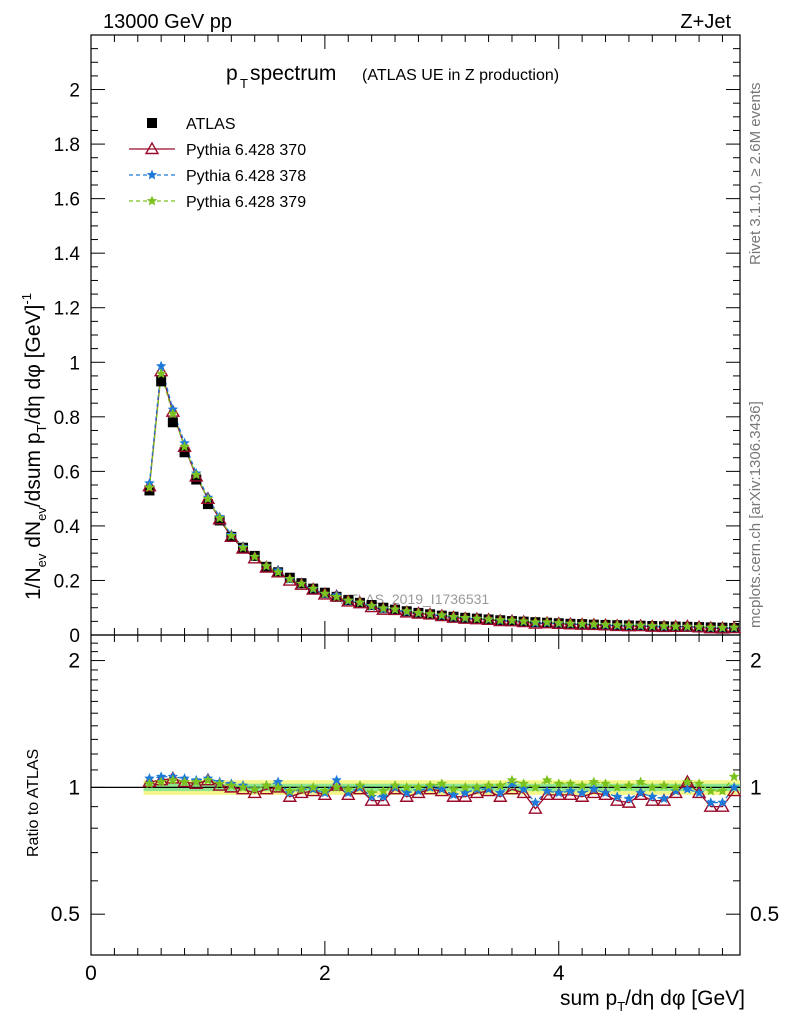  What do you see at coordinates (152, 200) in the screenshot?
I see `legend-marker-star` at bounding box center [152, 200].